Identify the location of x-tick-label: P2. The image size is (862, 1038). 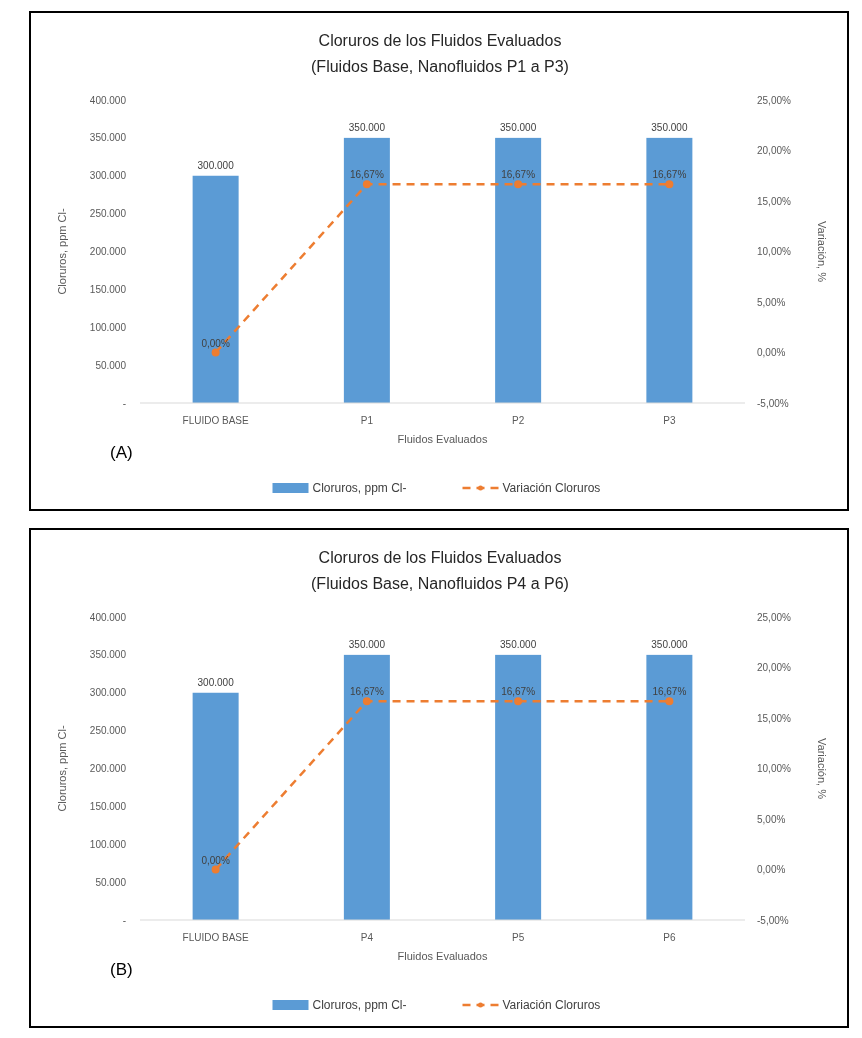
(518, 420).